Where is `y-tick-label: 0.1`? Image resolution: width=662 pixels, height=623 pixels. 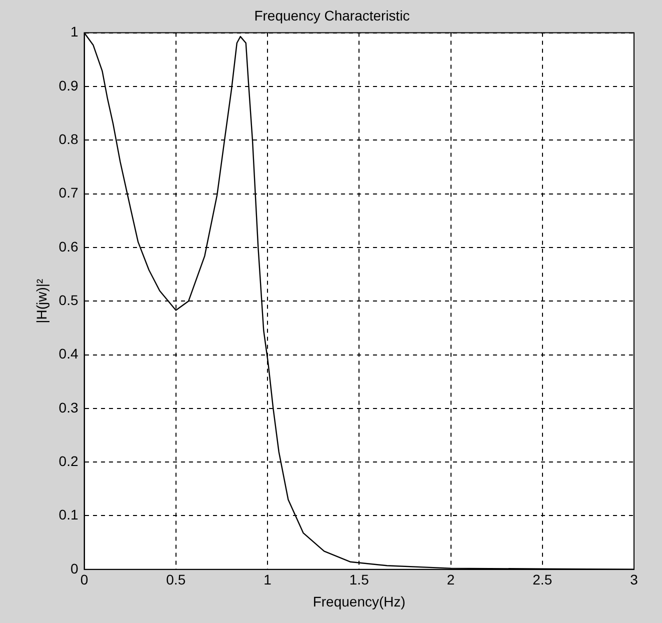 y-tick-label: 0.1 is located at coordinates (68, 514).